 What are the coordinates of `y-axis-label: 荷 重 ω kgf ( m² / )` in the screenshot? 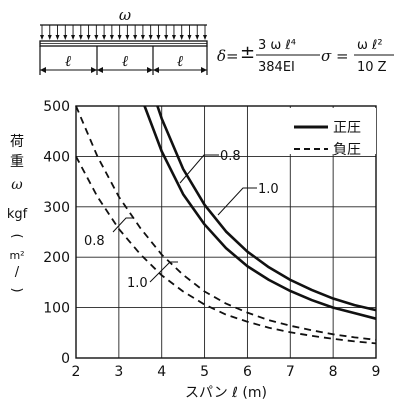 It's located at (17, 213).